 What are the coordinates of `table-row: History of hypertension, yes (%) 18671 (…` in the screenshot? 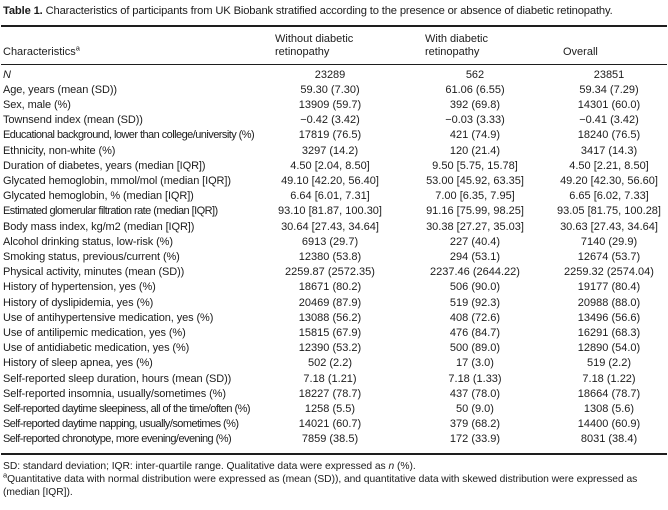 It's located at (334, 287).